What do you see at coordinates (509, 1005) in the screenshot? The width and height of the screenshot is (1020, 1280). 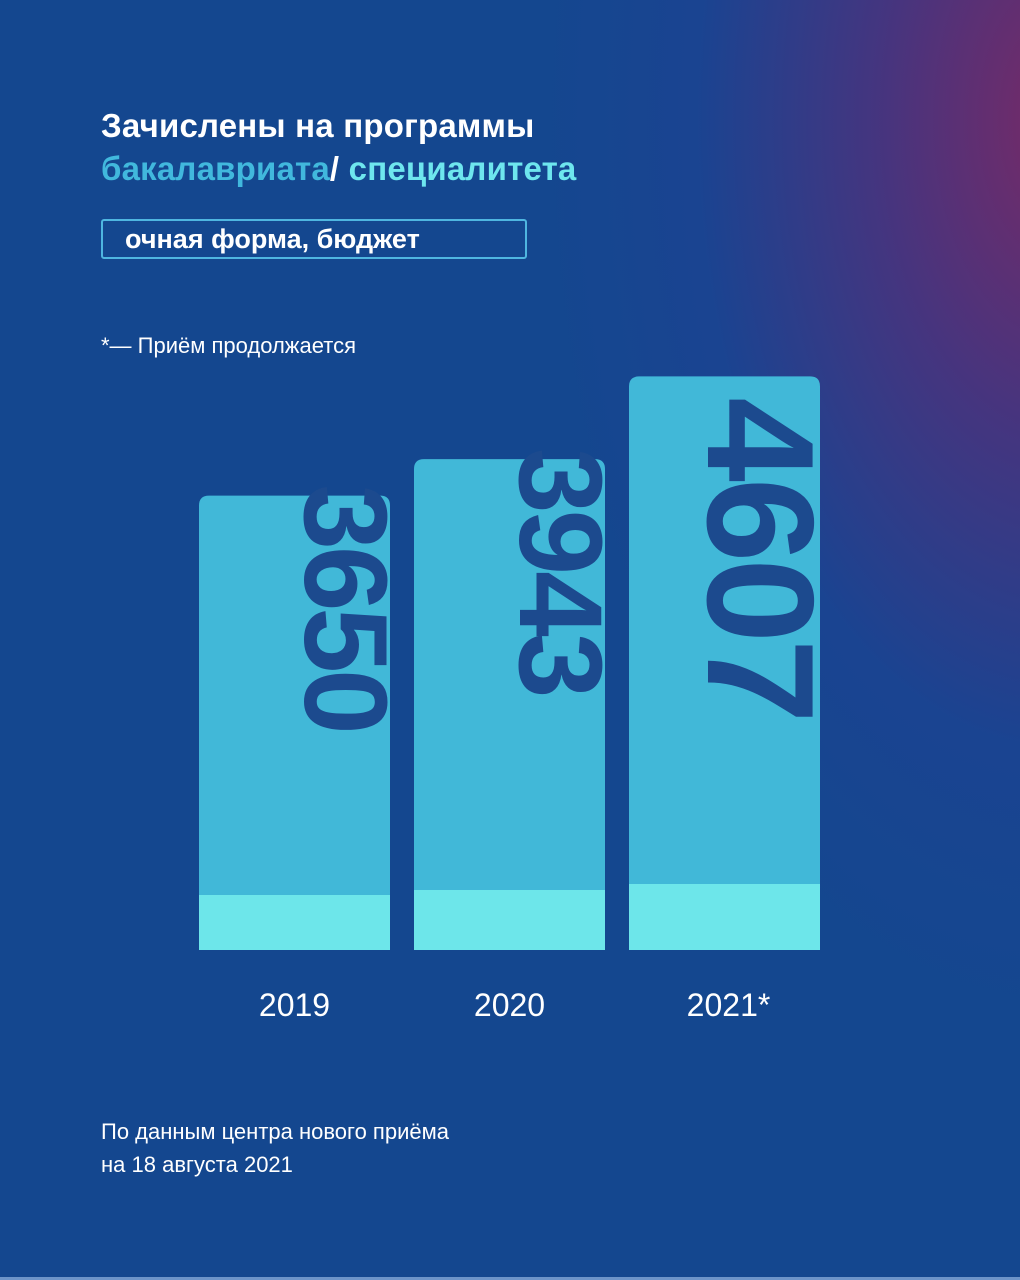 I see `category-label-2020: 2020` at bounding box center [509, 1005].